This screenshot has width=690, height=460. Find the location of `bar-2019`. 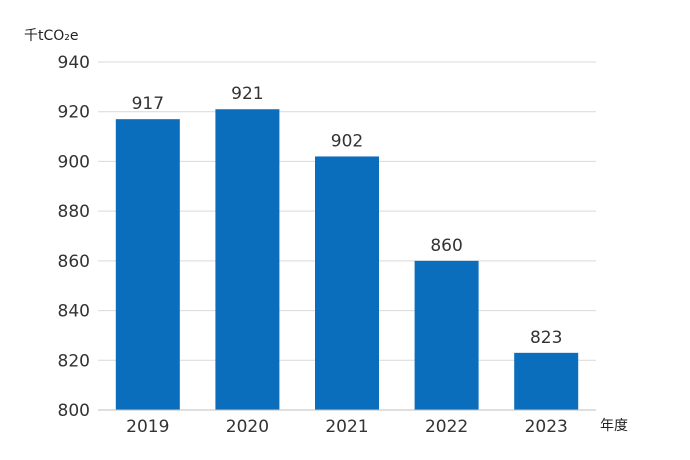

bar-2019 is located at coordinates (147, 265).